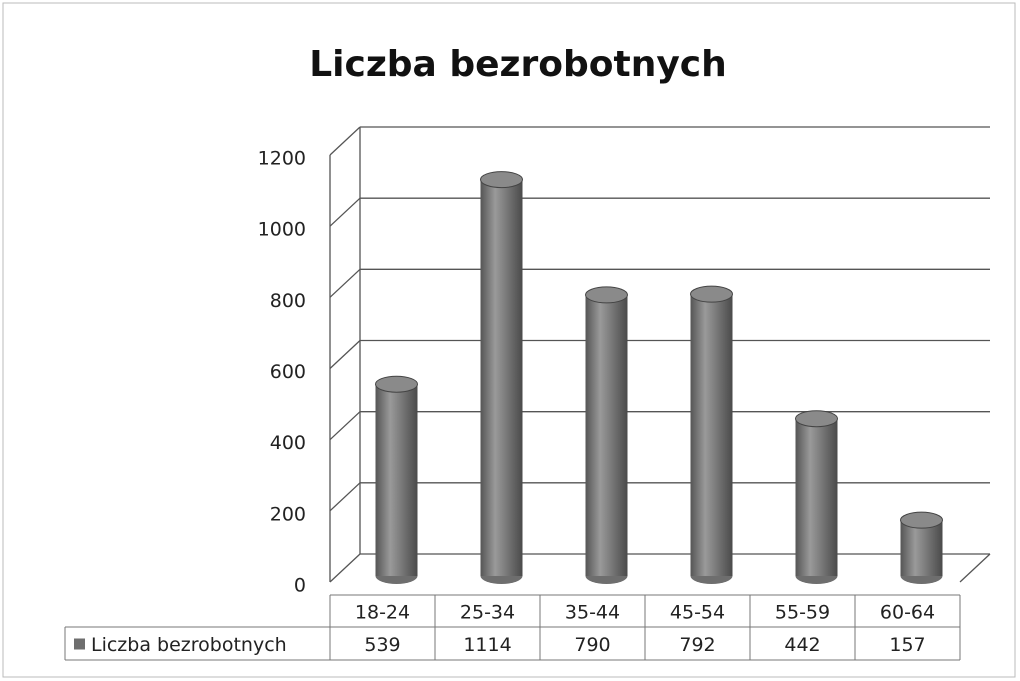  I want to click on y-tick-label: 800, so click(288, 301).